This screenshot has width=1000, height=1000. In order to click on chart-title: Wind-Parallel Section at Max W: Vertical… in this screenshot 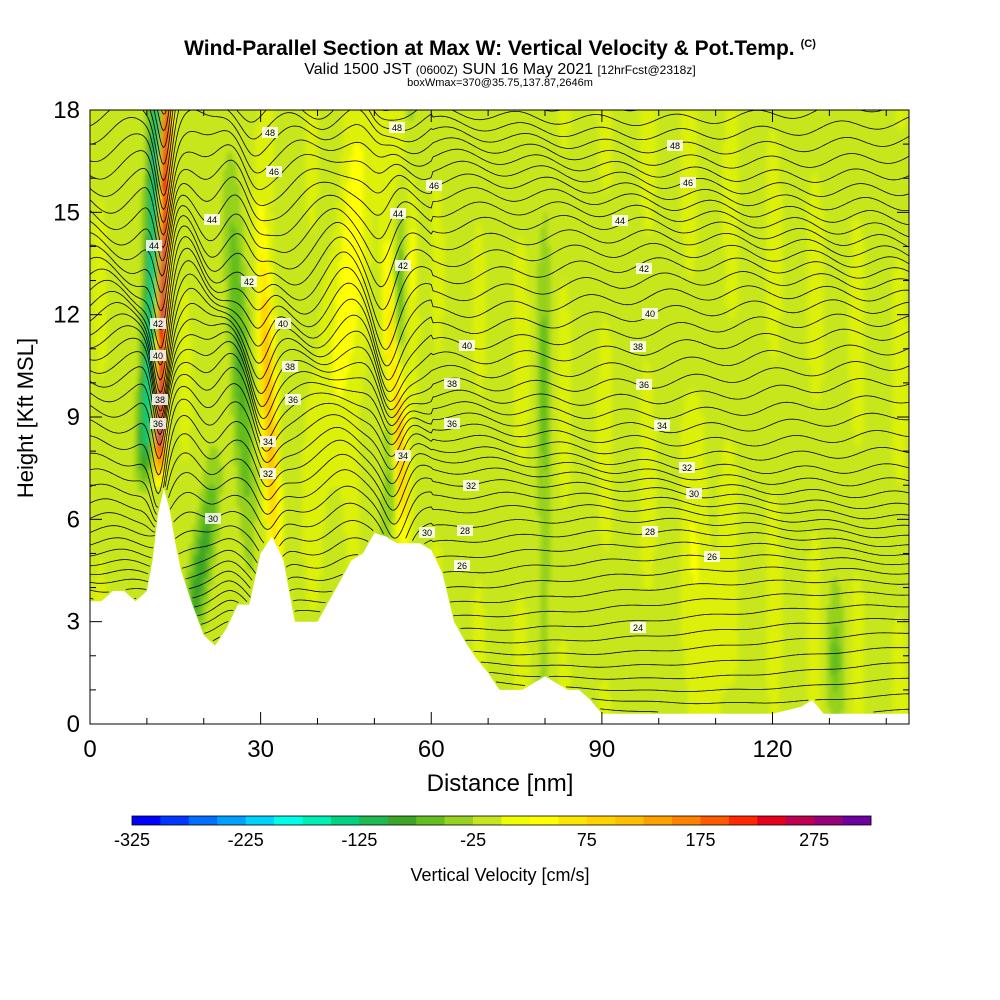, I will do `click(500, 49)`.